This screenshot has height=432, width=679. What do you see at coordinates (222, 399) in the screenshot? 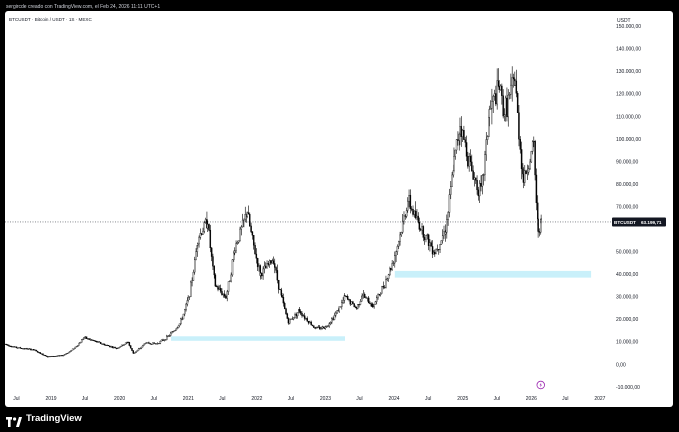
I see `x-tick-label: Jul` at bounding box center [222, 399].